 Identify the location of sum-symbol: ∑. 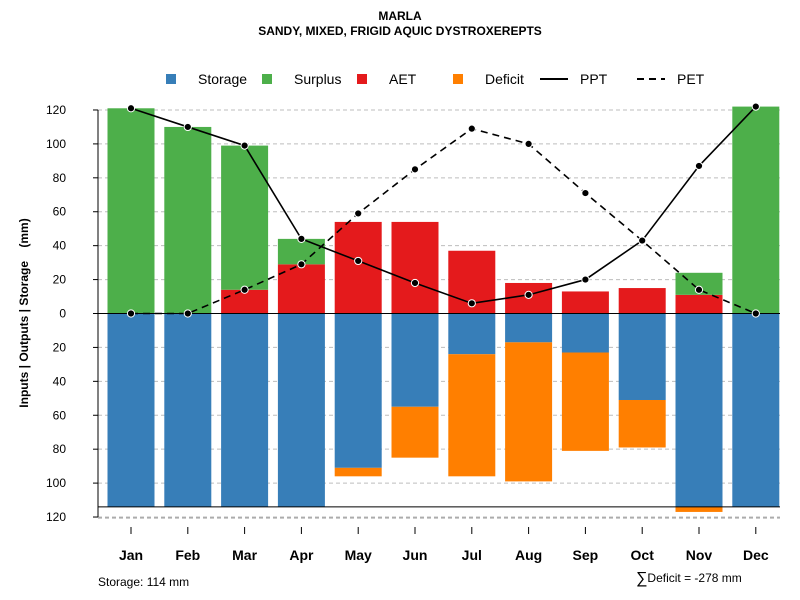
(642, 578).